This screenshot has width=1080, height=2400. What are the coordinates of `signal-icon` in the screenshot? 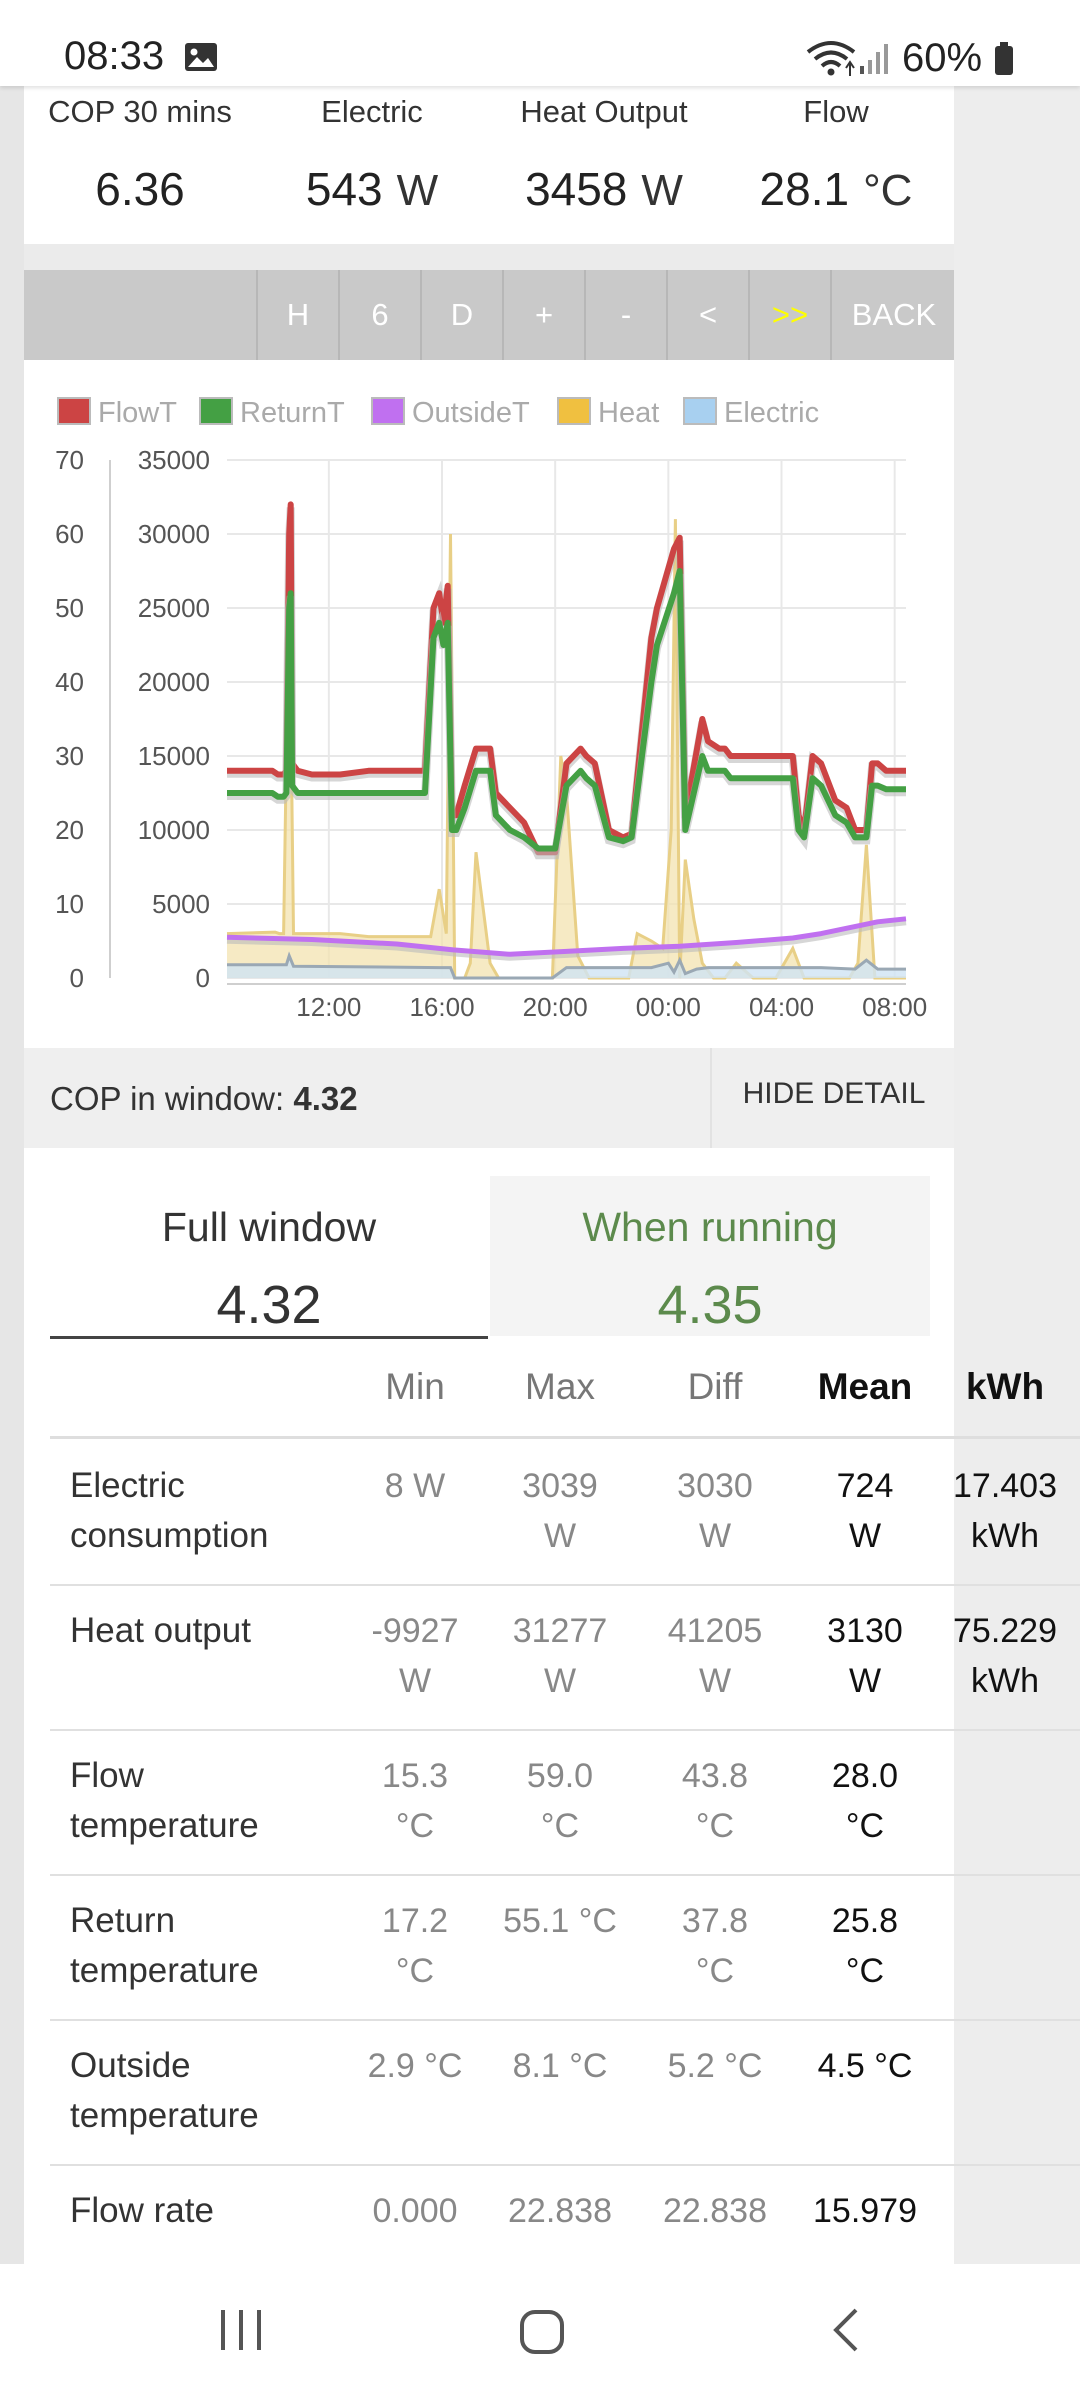 It's located at (874, 59).